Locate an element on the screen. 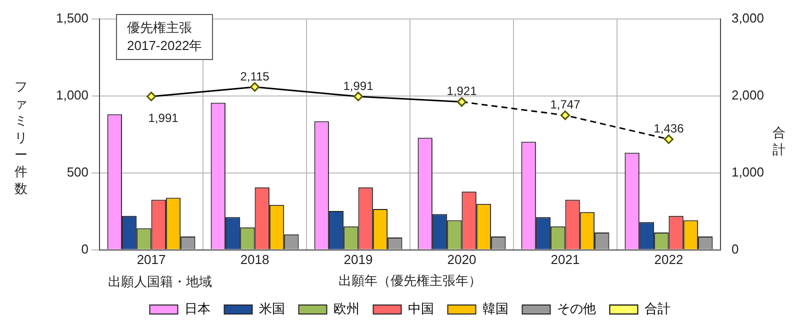 This screenshot has height=334, width=800. legend-label: 日本 is located at coordinates (197, 308).